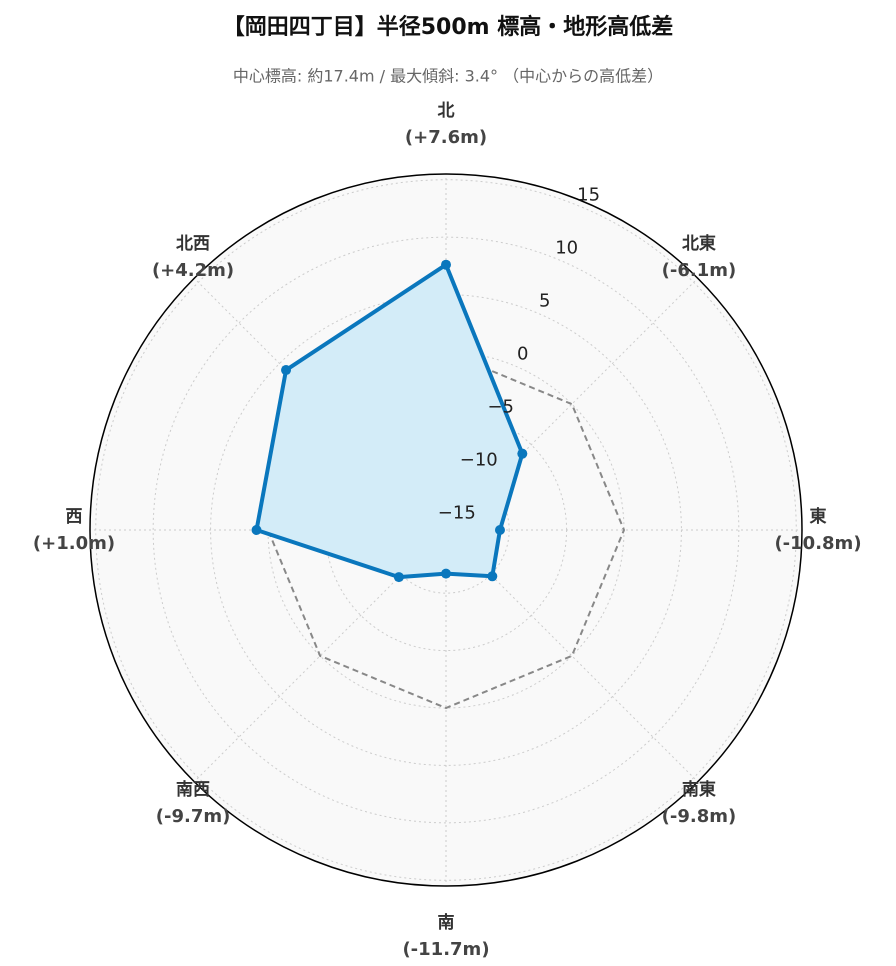 This screenshot has height=966, width=896. What do you see at coordinates (193, 270) in the screenshot?
I see `value-label: (+4.2m)` at bounding box center [193, 270].